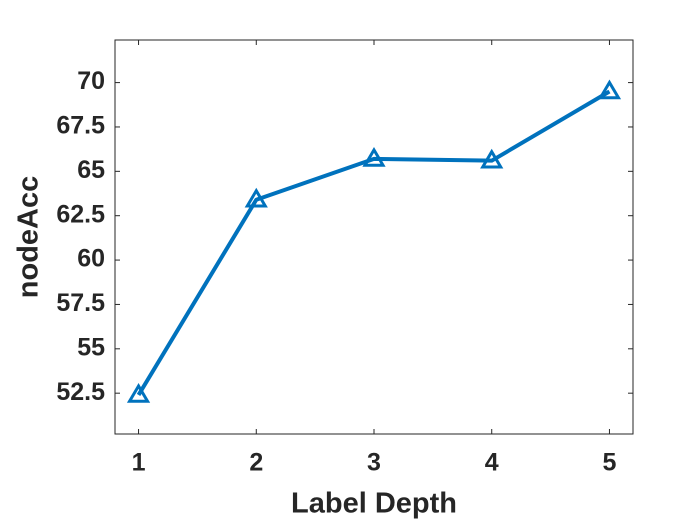 This screenshot has width=700, height=525. What do you see at coordinates (610, 463) in the screenshot?
I see `x-tick-label: 5` at bounding box center [610, 463].